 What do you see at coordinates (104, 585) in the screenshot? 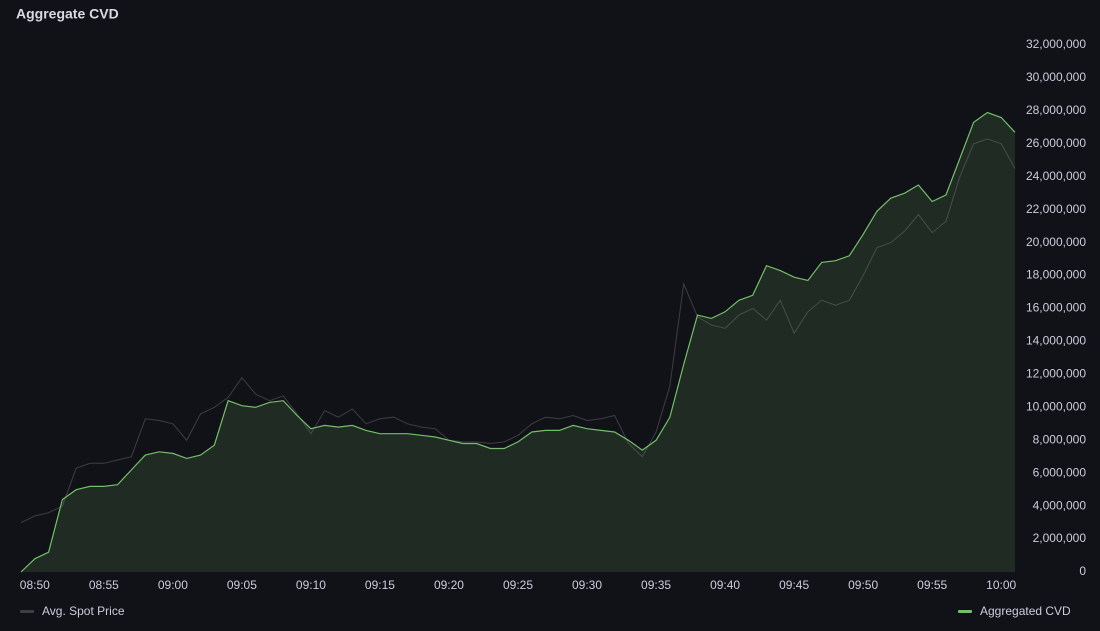
I see `x-tick-label: 08:55` at bounding box center [104, 585].